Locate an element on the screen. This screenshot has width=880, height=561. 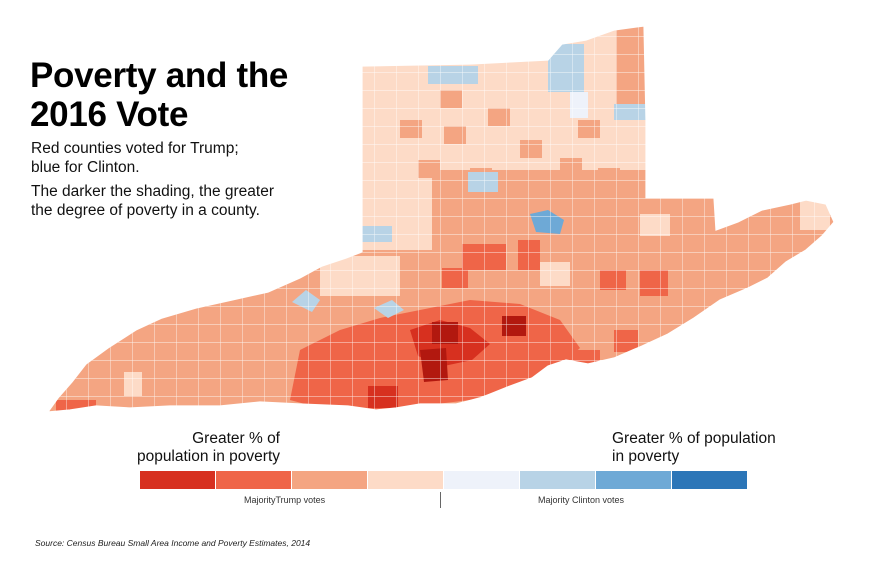
legend-divider is located at coordinates (440, 500).